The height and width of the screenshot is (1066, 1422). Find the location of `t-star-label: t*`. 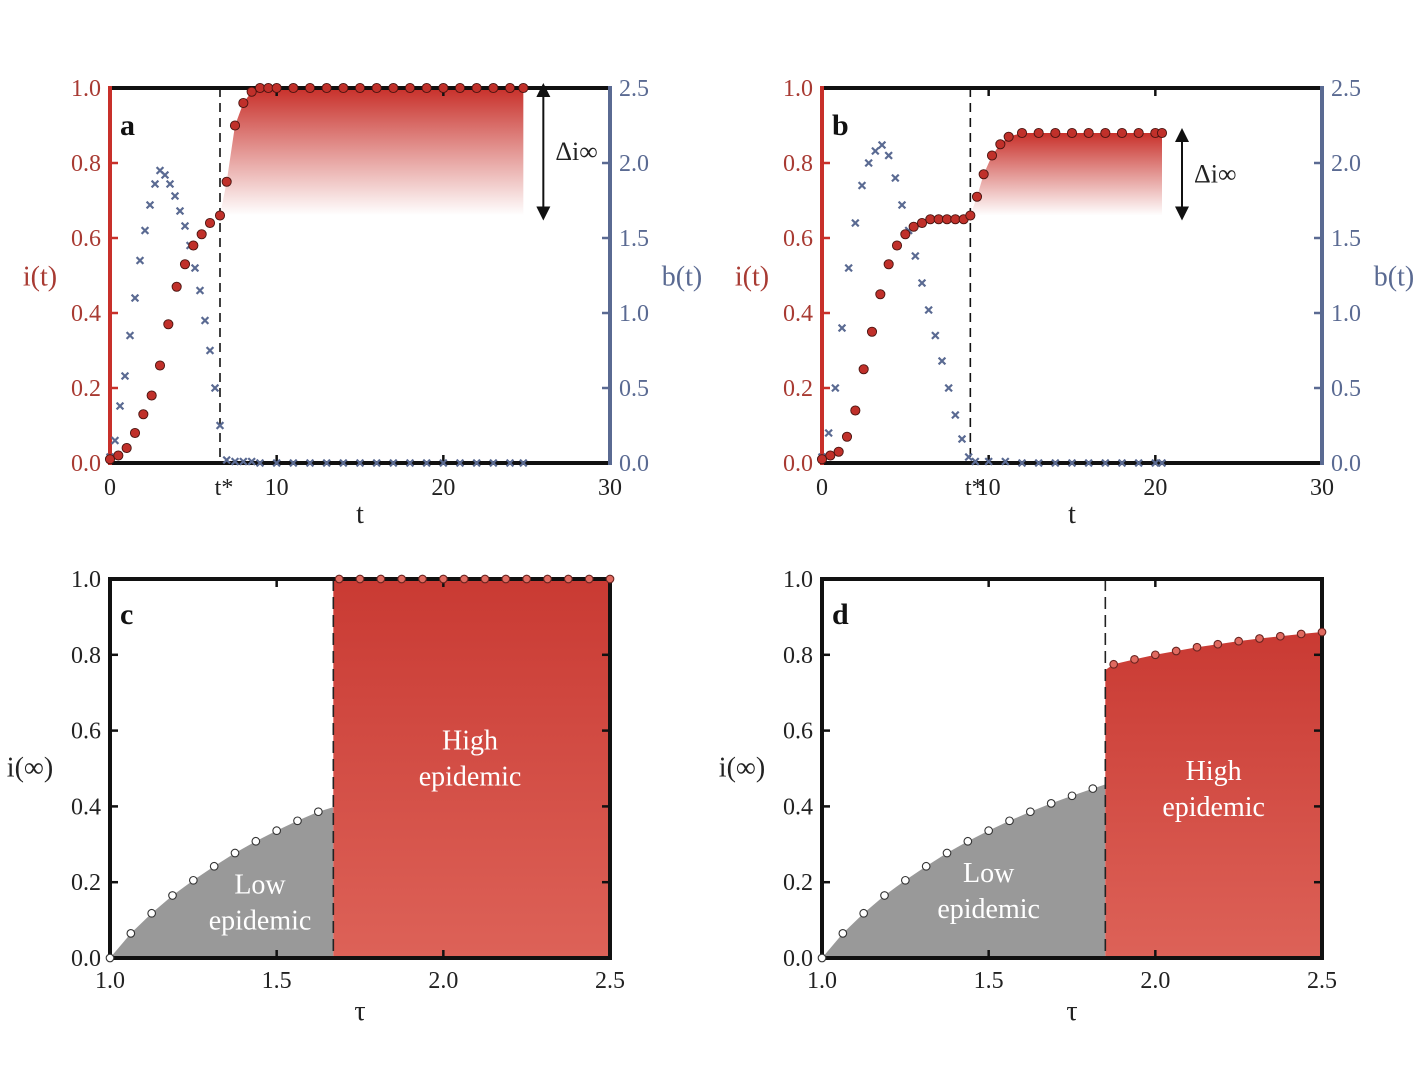

t-star-label: t* is located at coordinates (224, 488).